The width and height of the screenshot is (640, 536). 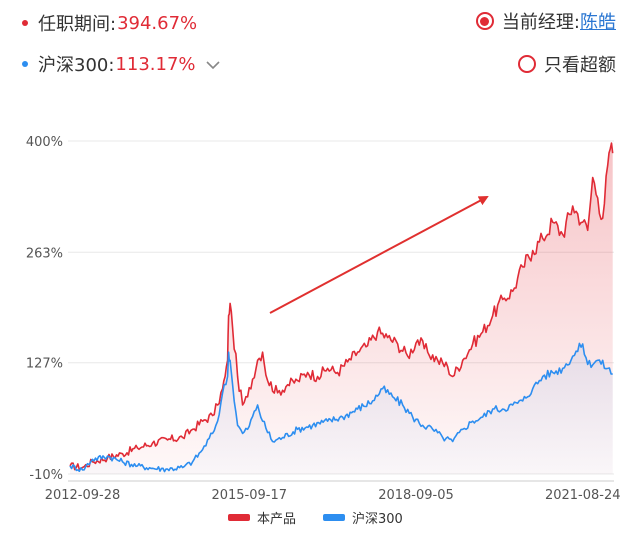 What do you see at coordinates (157, 23) in the screenshot?
I see `tenure-value: 394.67%` at bounding box center [157, 23].